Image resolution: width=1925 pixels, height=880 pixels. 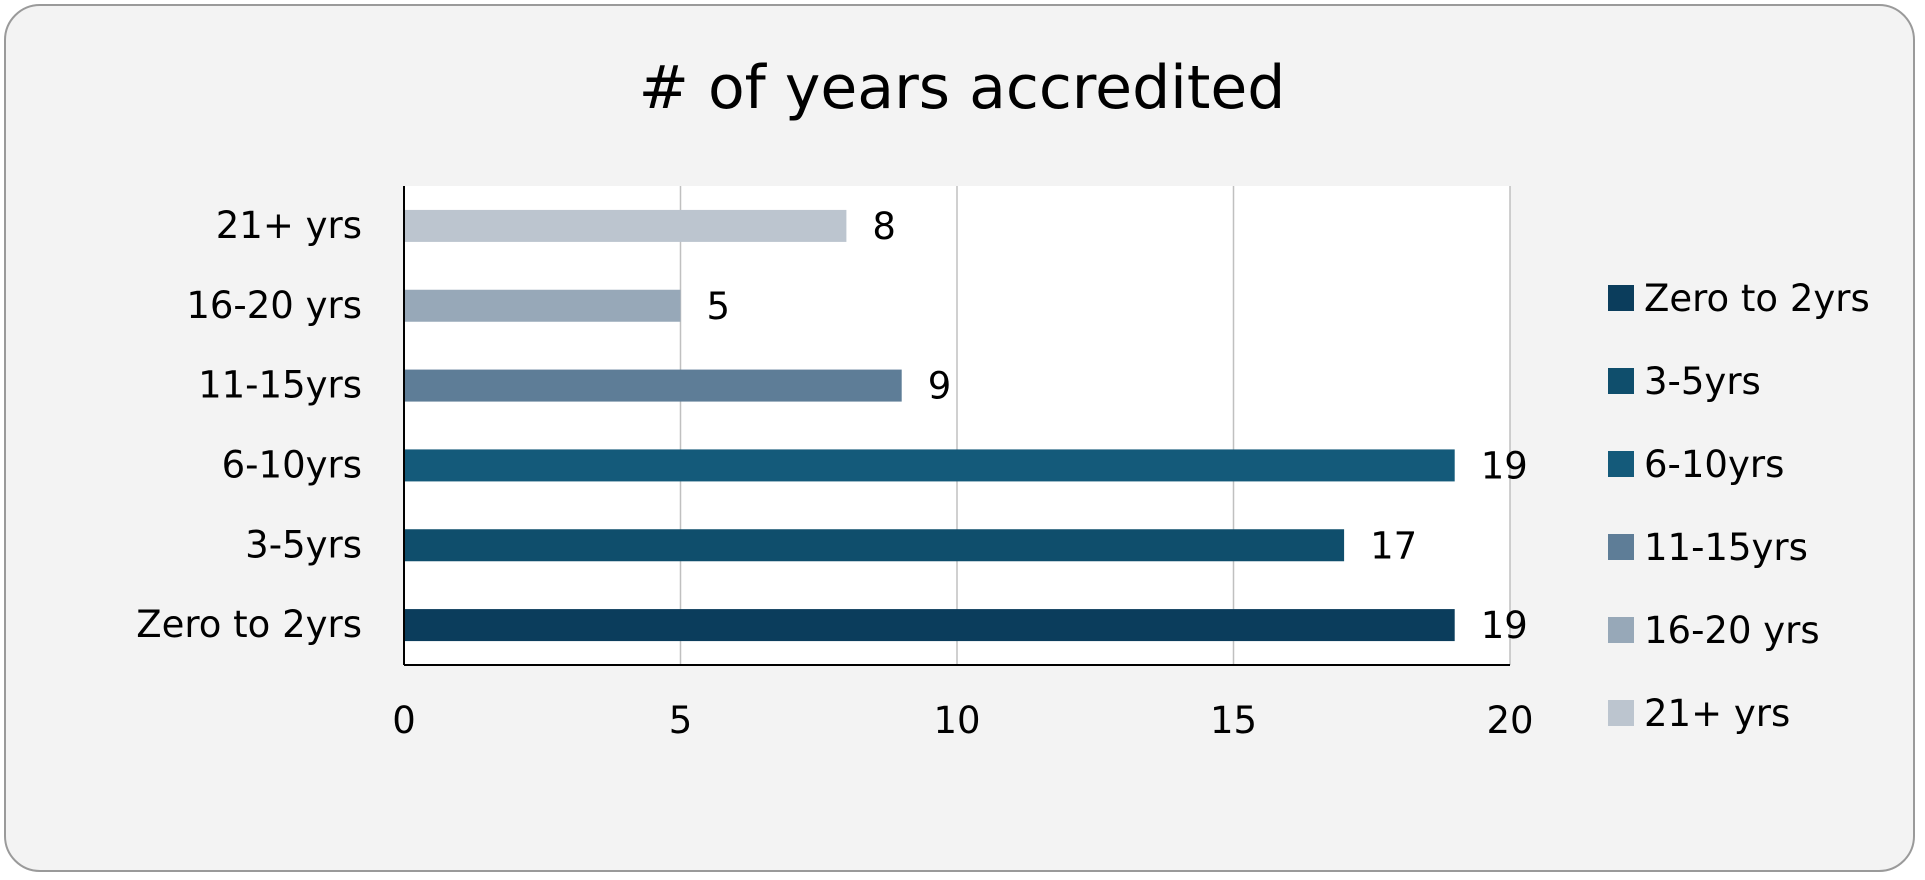 What do you see at coordinates (1702, 381) in the screenshot?
I see `legend-label-2: 3-5yrs` at bounding box center [1702, 381].